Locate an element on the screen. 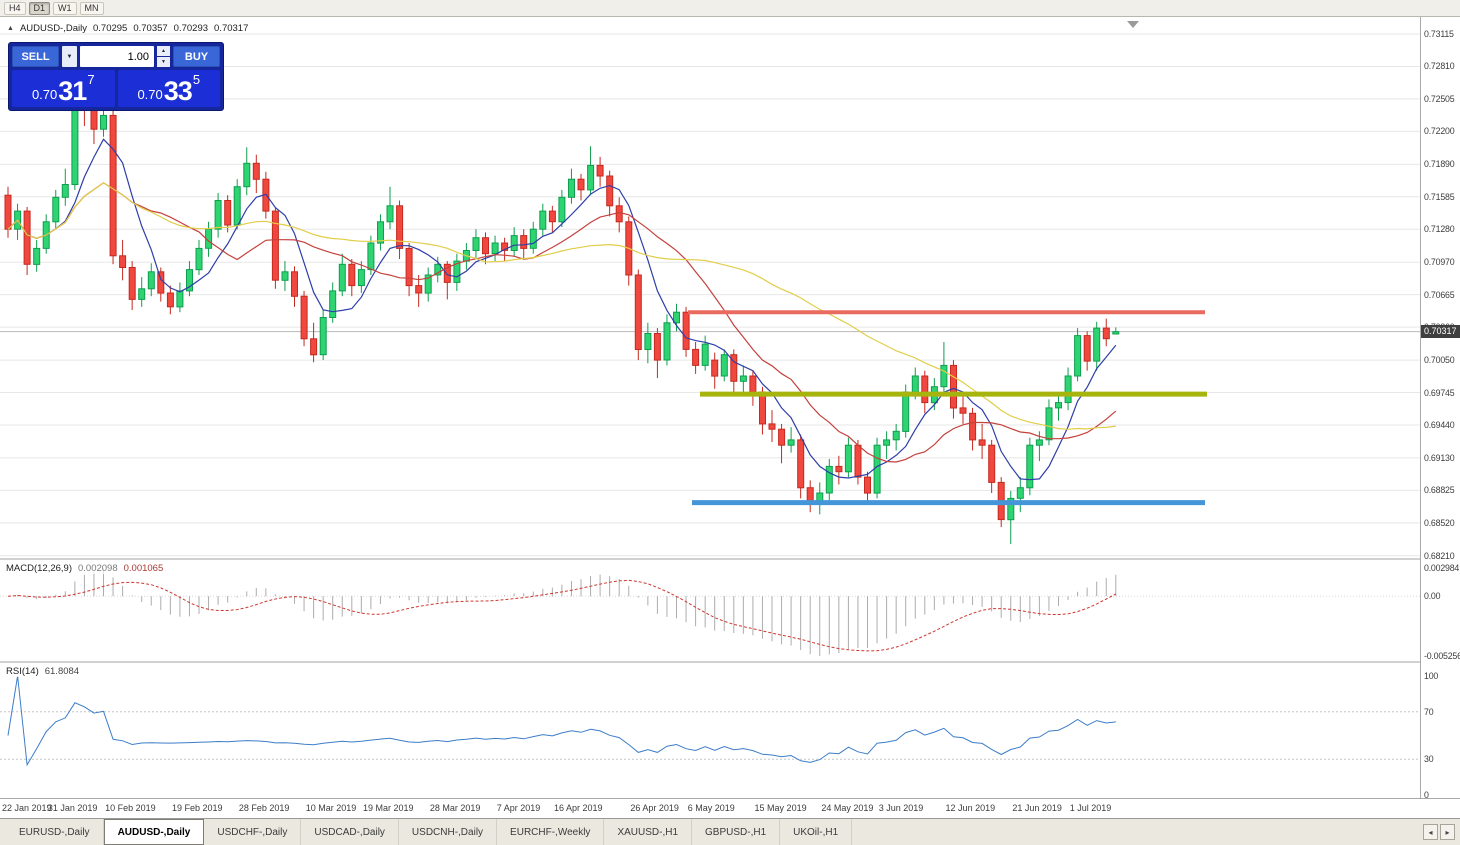 This screenshot has width=1460, height=845. tab-gbpusd-h1: GBPUSD-,H1 is located at coordinates (736, 832).